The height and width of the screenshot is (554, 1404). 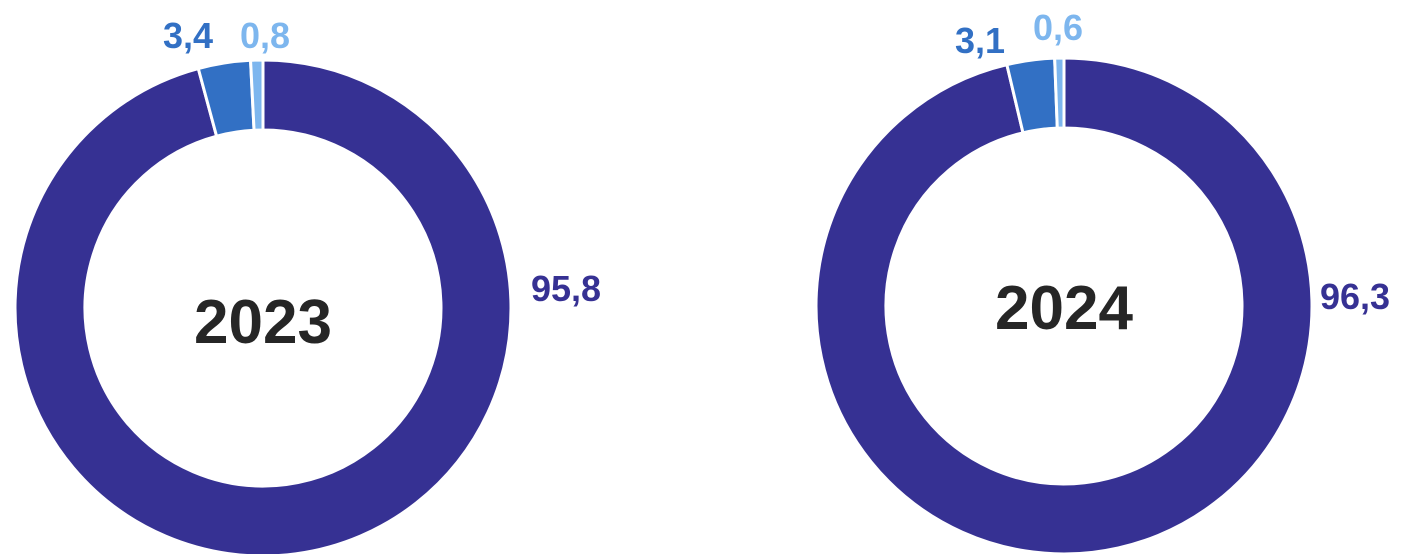 I want to click on donut-center-label: 2024, so click(x=1064, y=308).